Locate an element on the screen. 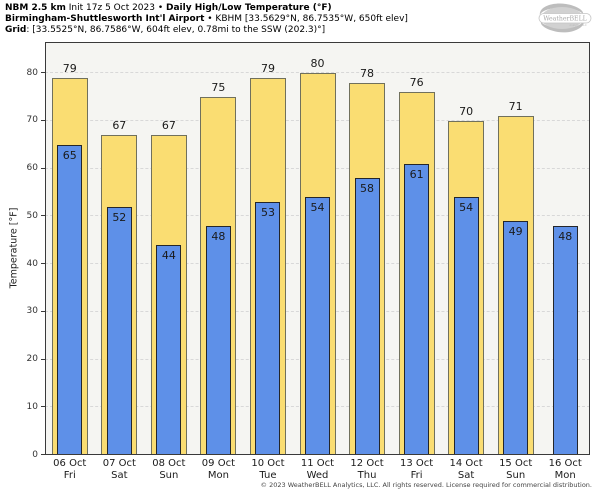  x-tick-day: Fri is located at coordinates (416, 475).